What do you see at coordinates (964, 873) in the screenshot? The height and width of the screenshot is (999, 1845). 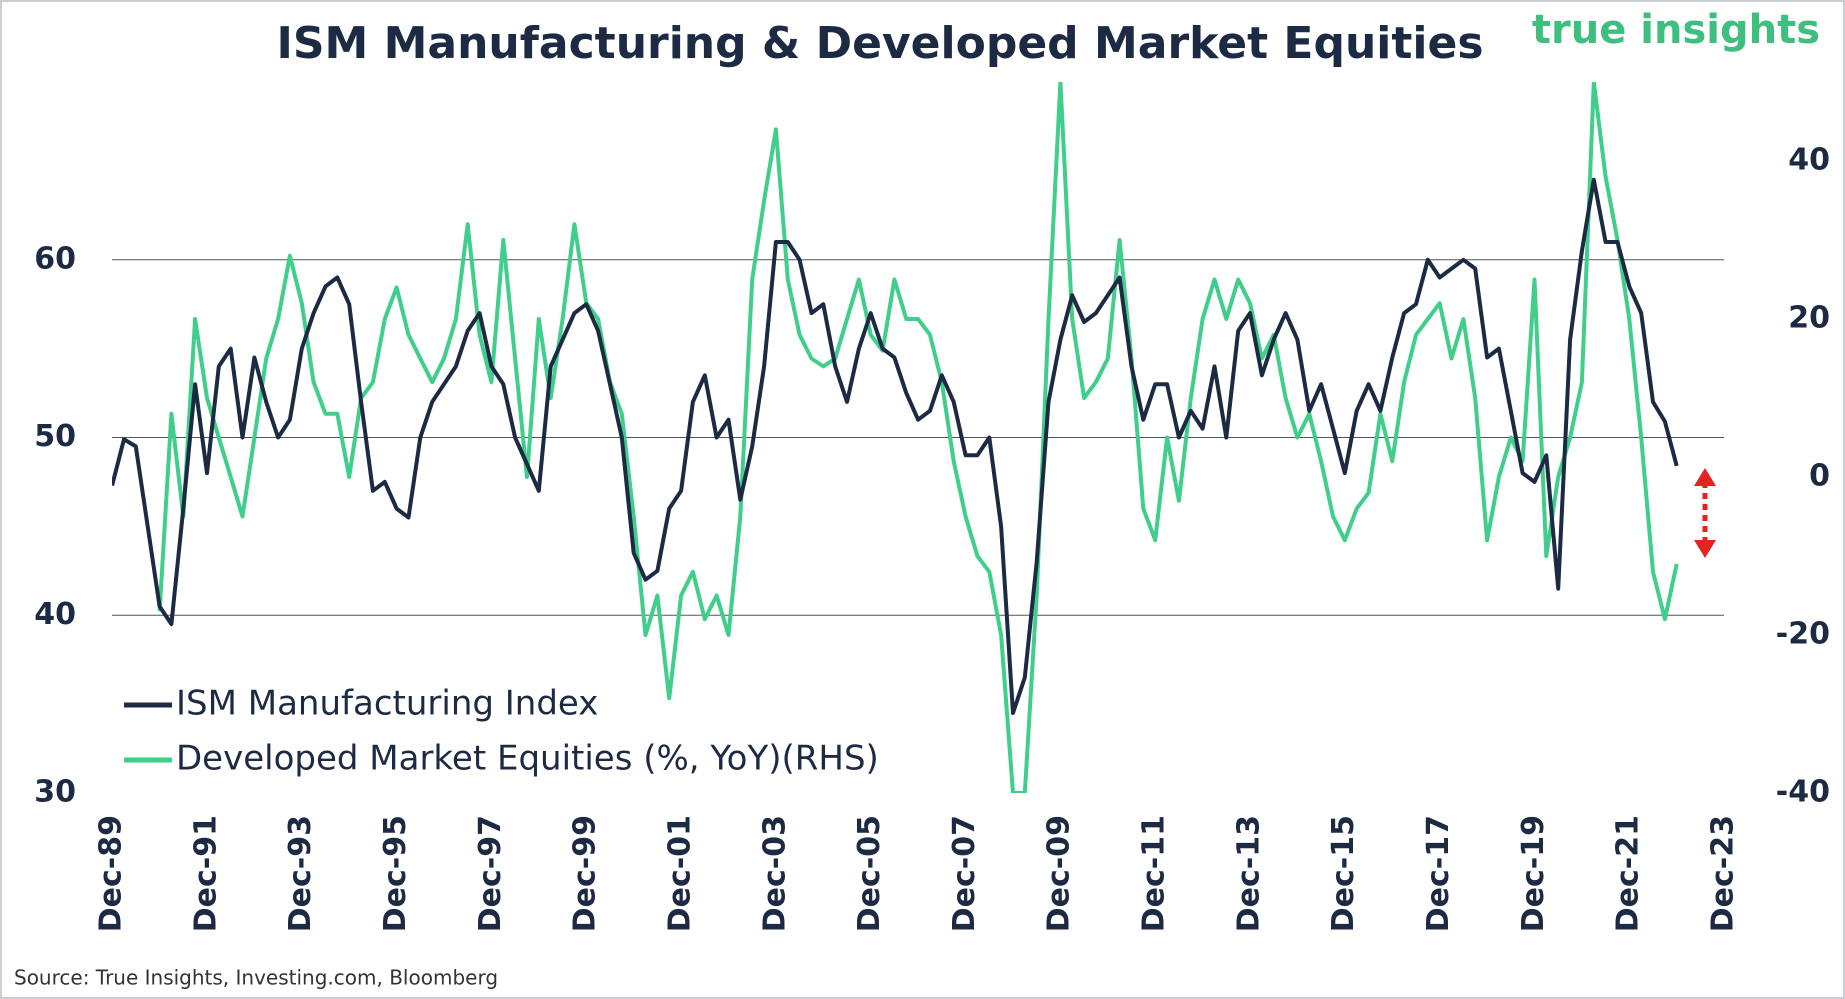 I see `x-tick-label: Dec-07` at bounding box center [964, 873].